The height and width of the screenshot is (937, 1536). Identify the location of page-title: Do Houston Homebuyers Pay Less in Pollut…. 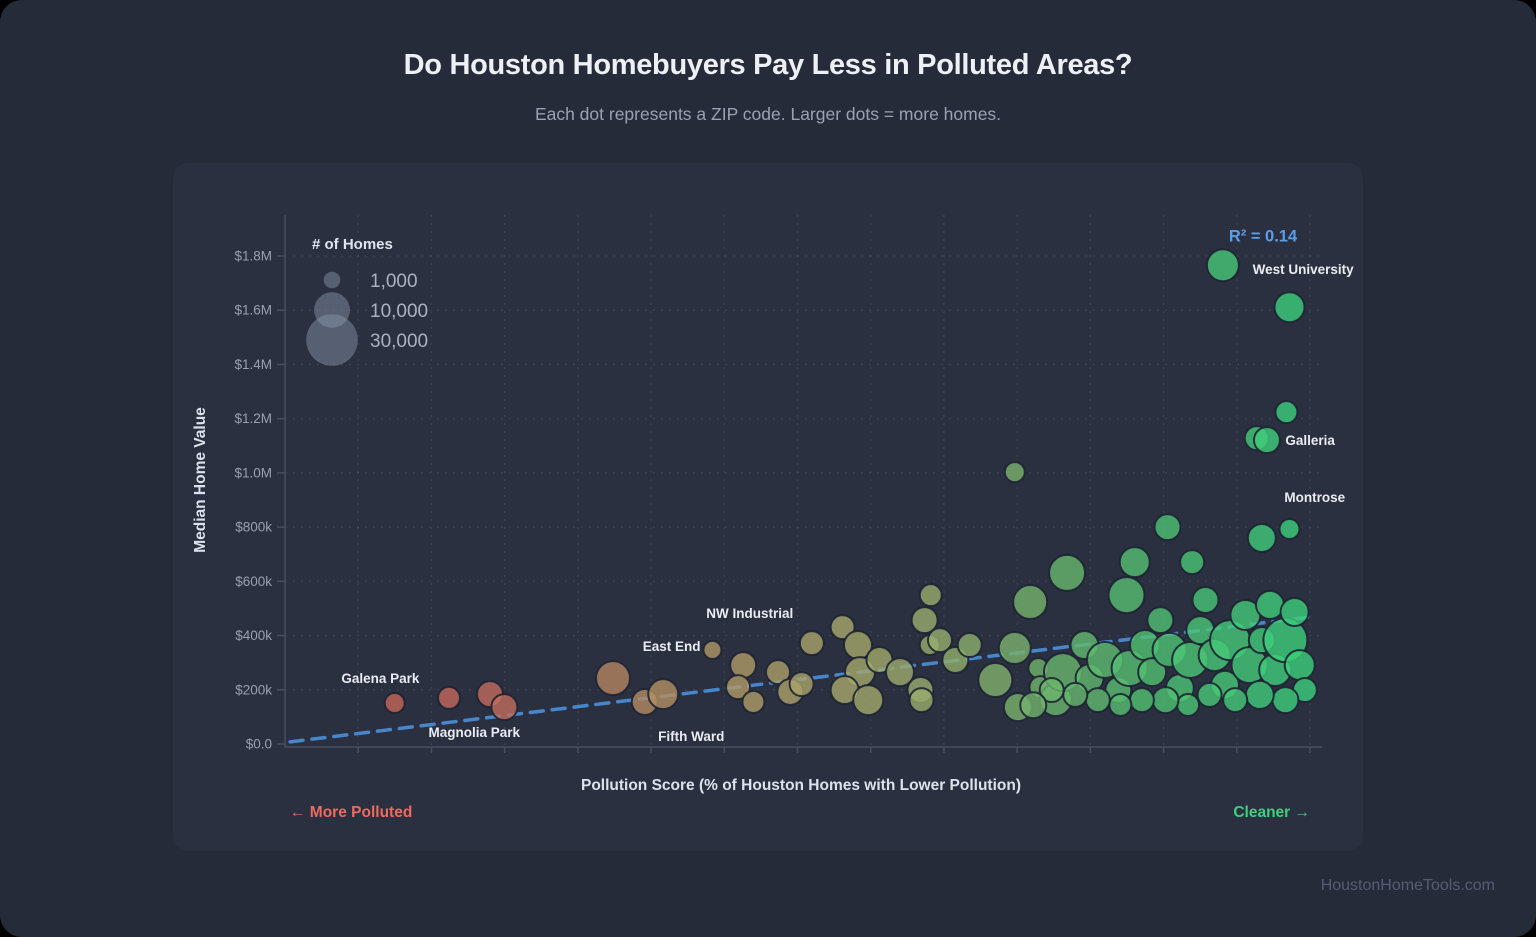
(768, 65).